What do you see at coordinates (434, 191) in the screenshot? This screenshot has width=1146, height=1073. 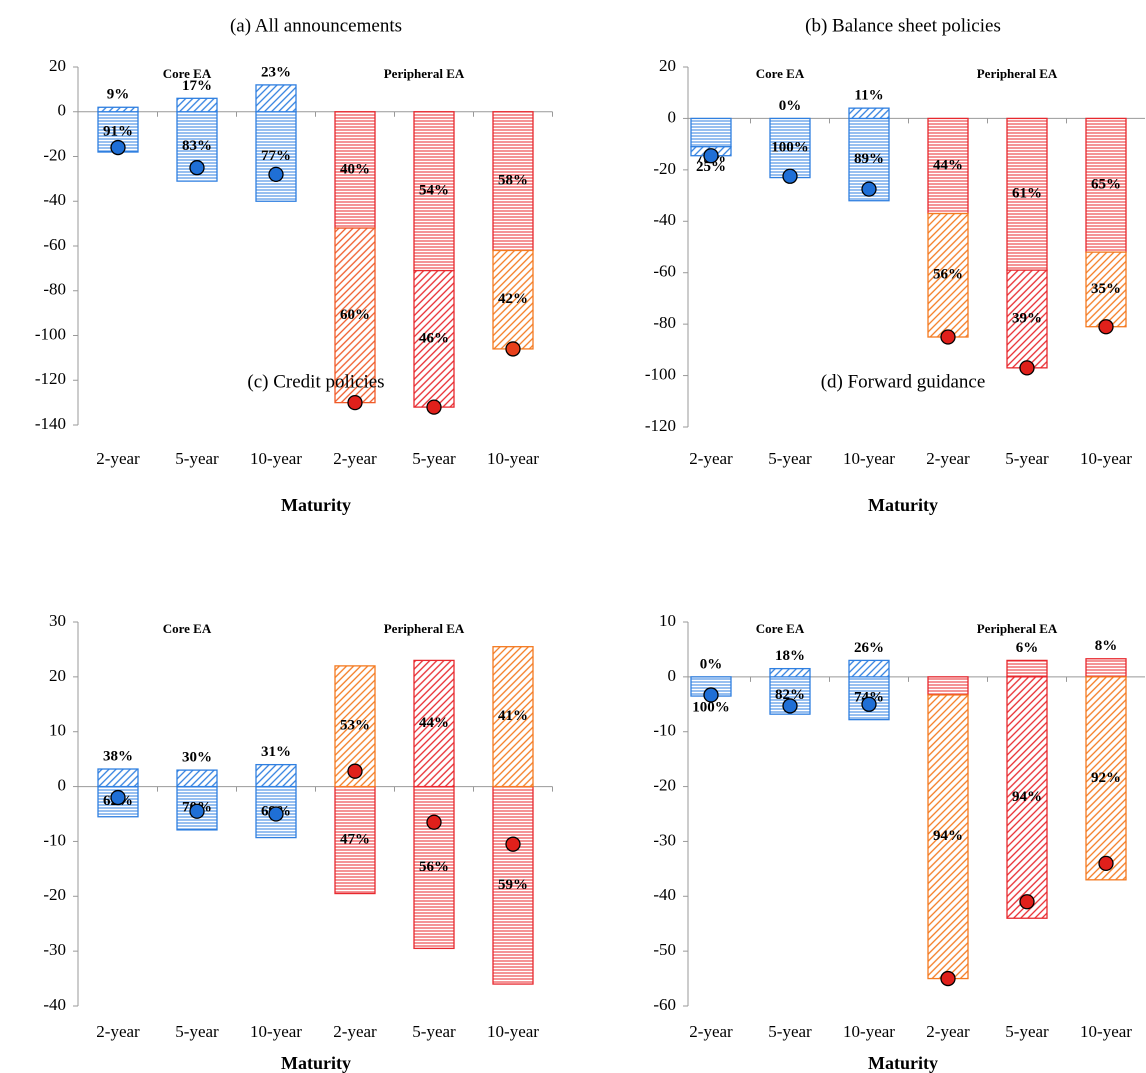 I see `share-label: 54%` at bounding box center [434, 191].